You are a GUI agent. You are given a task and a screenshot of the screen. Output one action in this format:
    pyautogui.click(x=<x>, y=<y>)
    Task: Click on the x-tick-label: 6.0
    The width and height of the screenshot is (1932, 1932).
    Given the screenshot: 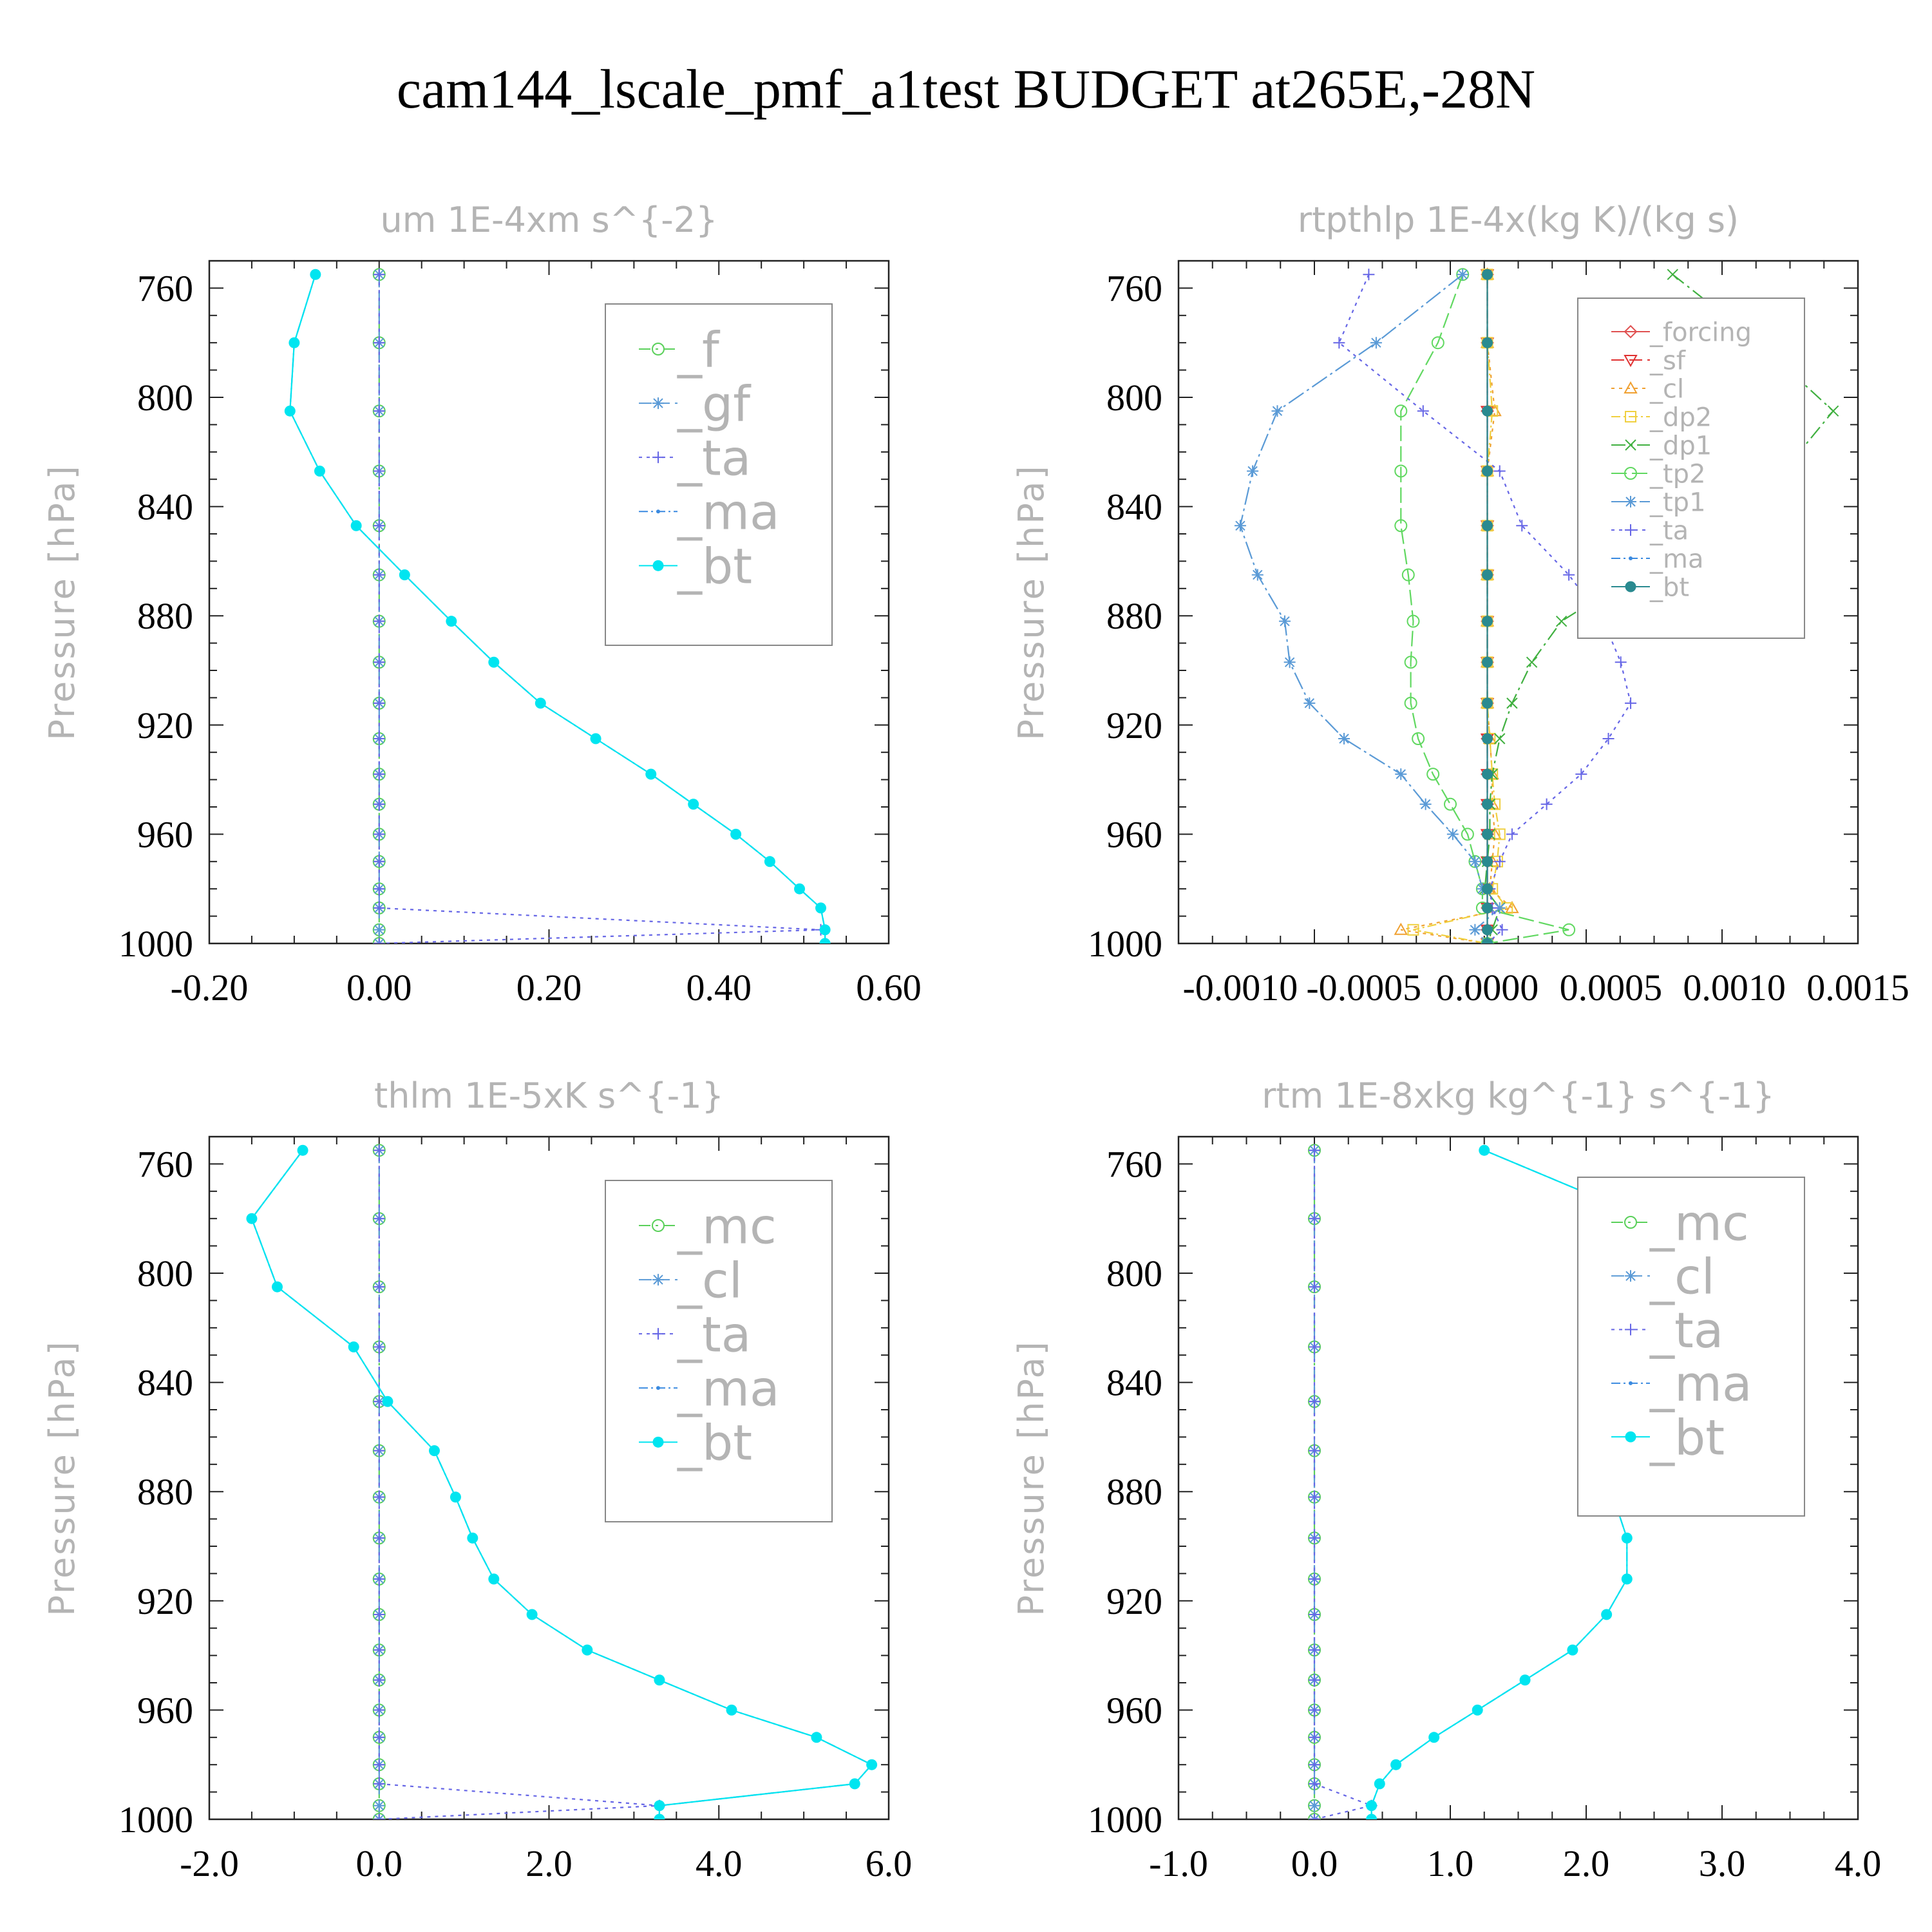 What is the action you would take?
    pyautogui.click(x=889, y=1863)
    